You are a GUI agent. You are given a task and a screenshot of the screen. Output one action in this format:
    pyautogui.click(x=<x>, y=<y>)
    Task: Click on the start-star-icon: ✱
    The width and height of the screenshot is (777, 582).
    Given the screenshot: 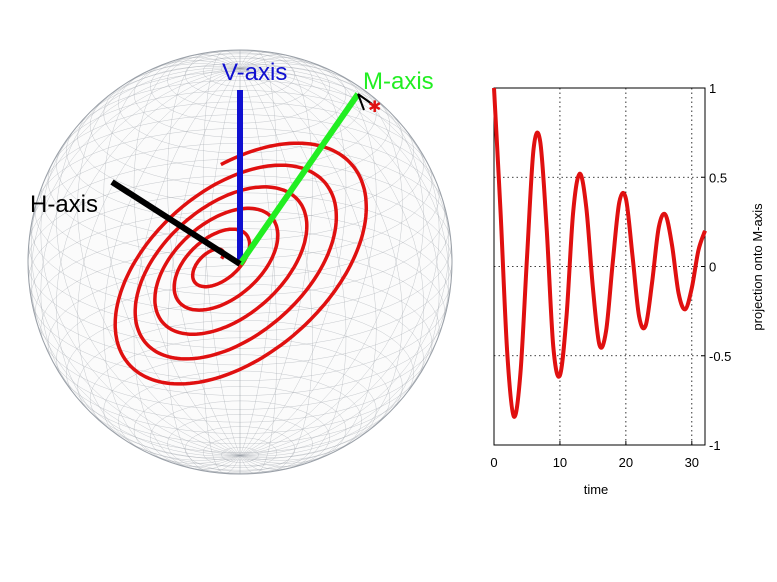 What is the action you would take?
    pyautogui.click(x=374, y=106)
    